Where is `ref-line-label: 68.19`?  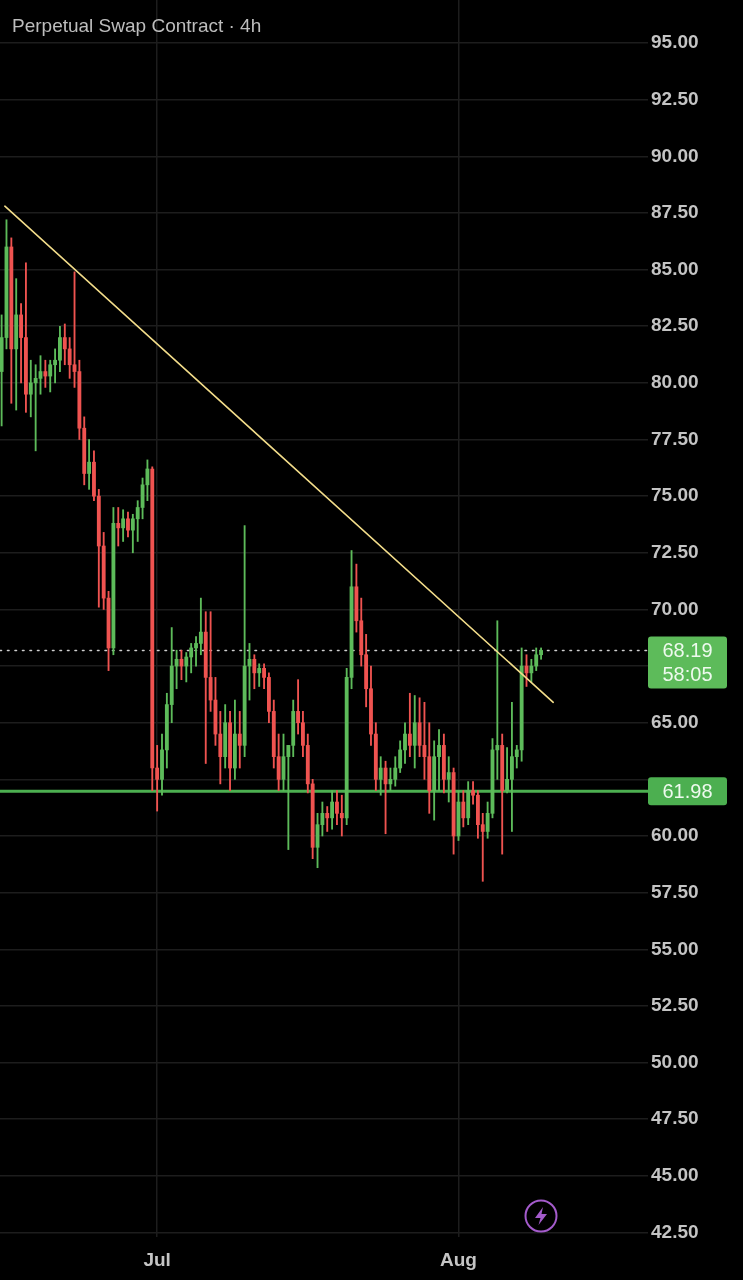
ref-line-label: 68.19 is located at coordinates (687, 649).